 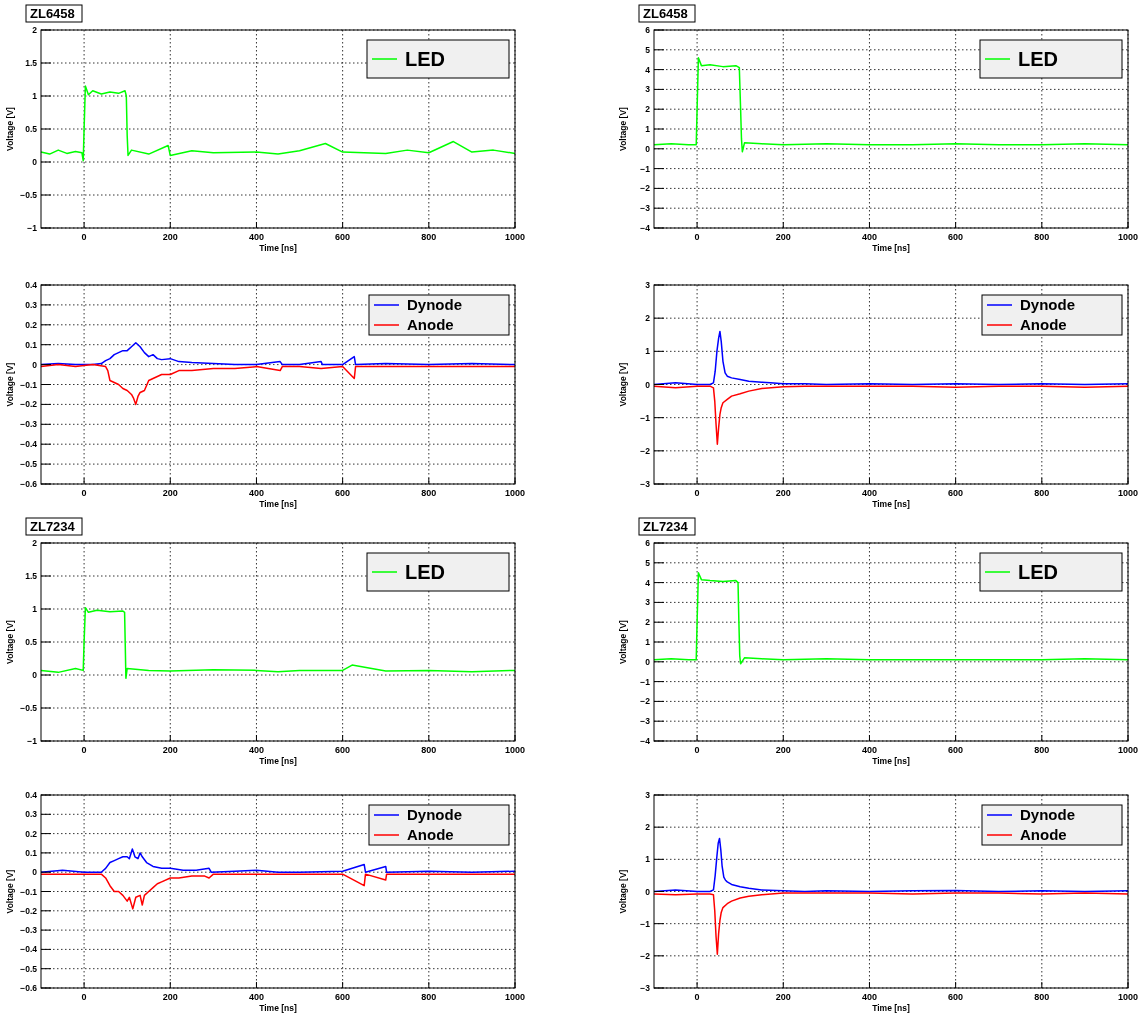 What do you see at coordinates (645, 188) in the screenshot?
I see `y-tick-label: −2` at bounding box center [645, 188].